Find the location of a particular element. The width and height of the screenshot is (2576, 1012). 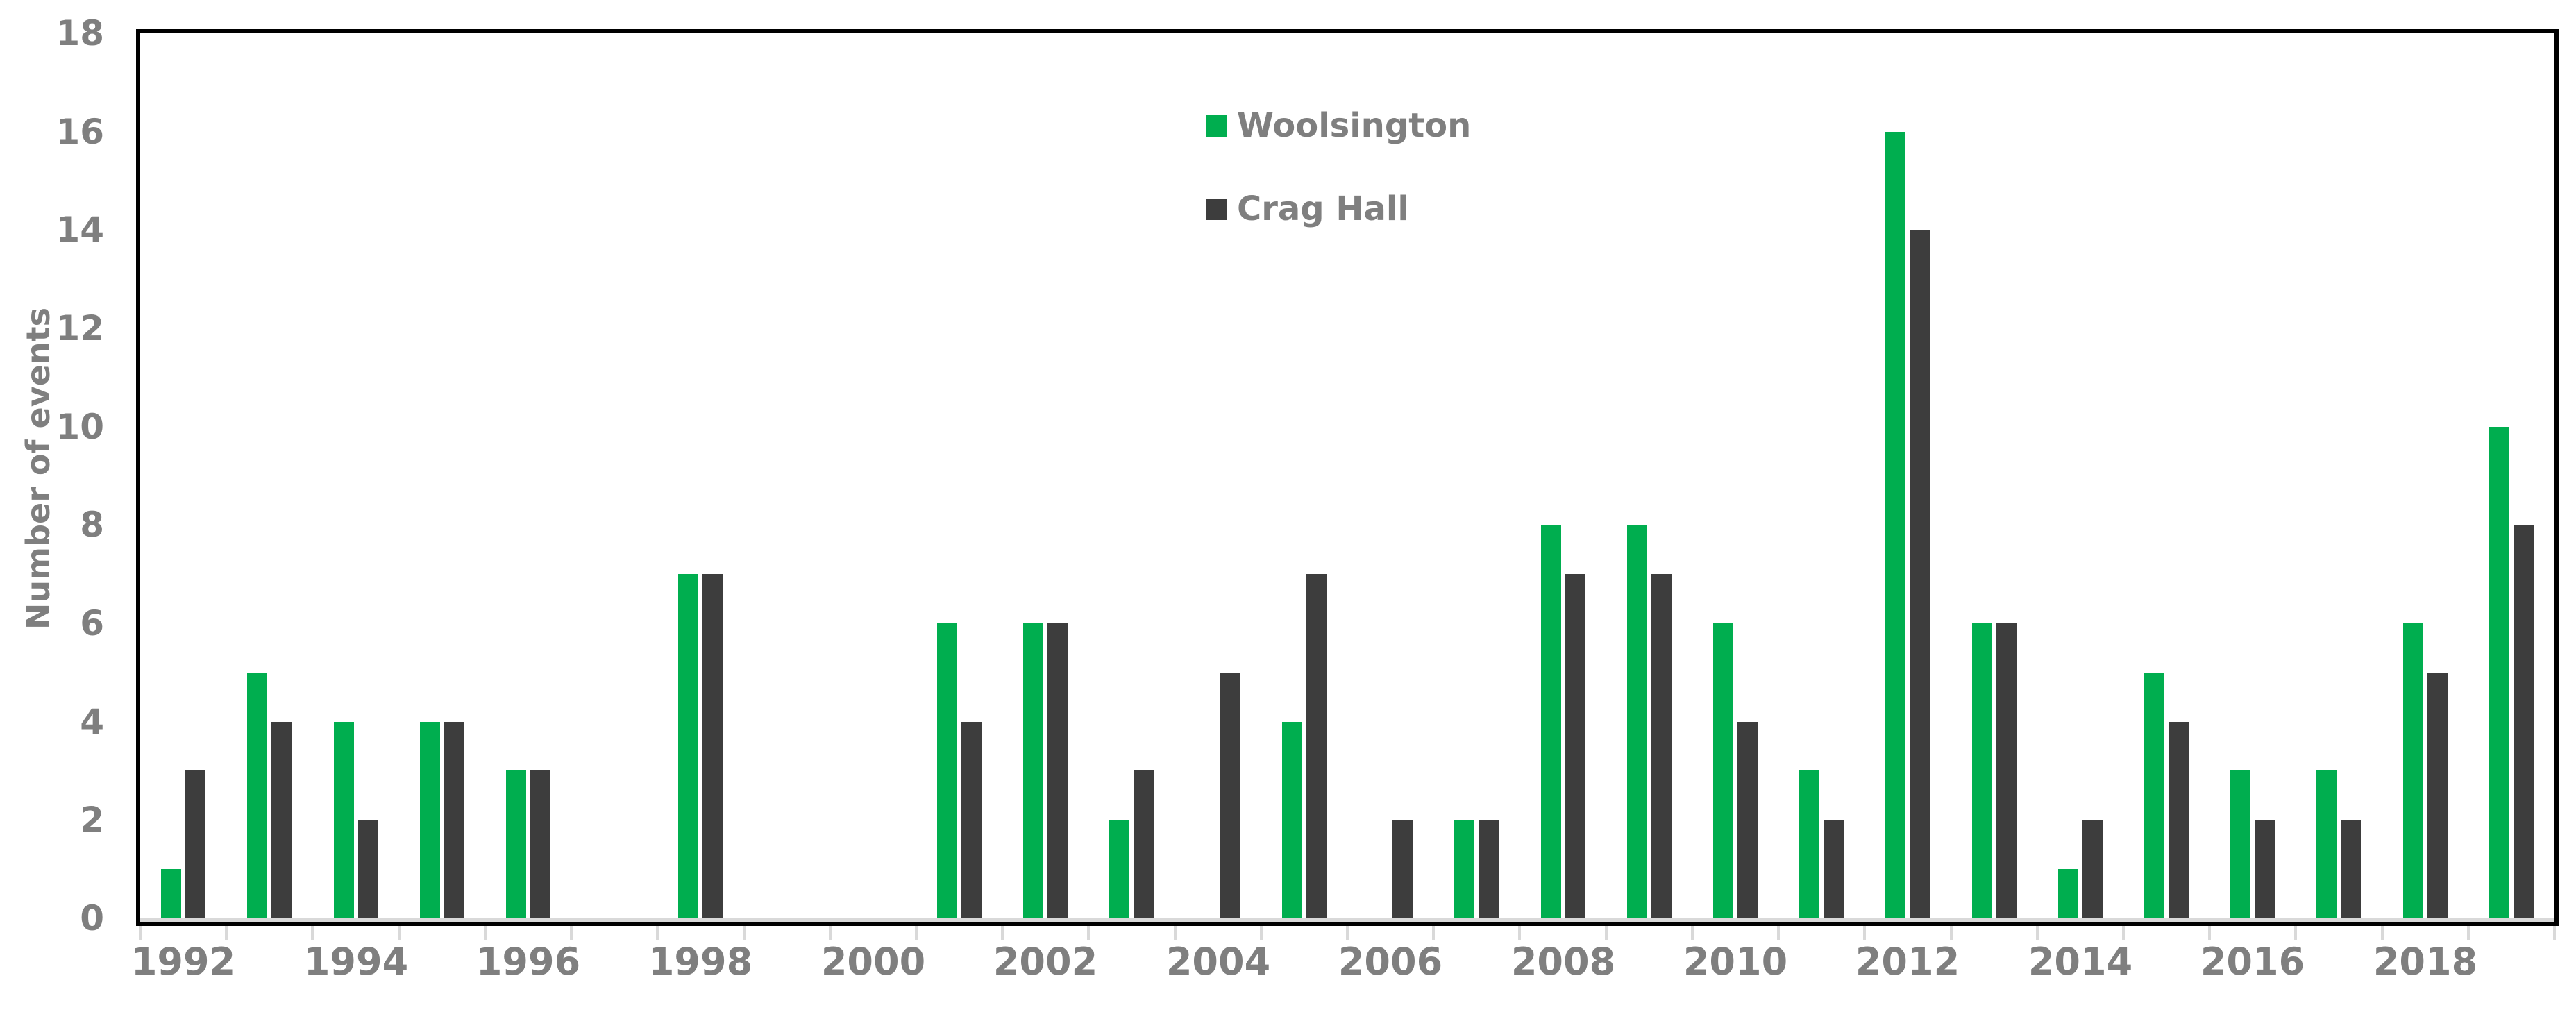

bar-crag-hall-2002 is located at coordinates (1057, 770).